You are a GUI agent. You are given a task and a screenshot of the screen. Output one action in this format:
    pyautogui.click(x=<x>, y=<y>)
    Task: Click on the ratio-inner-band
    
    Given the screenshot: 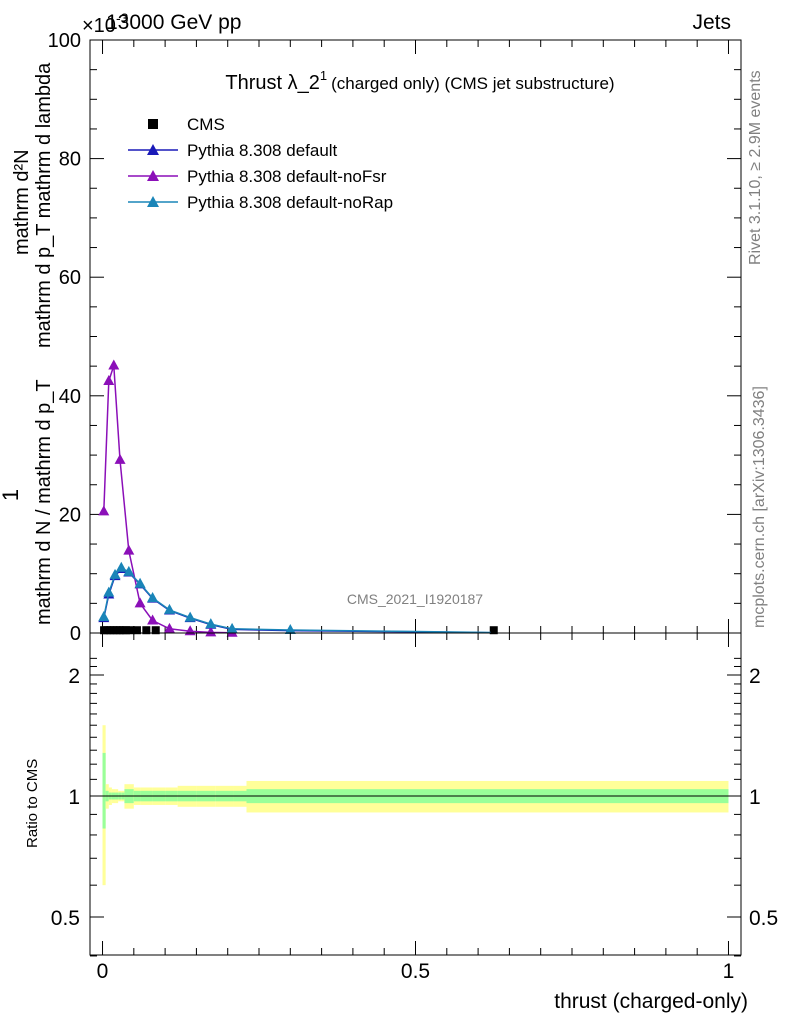 What is the action you would take?
    pyautogui.click(x=104, y=790)
    